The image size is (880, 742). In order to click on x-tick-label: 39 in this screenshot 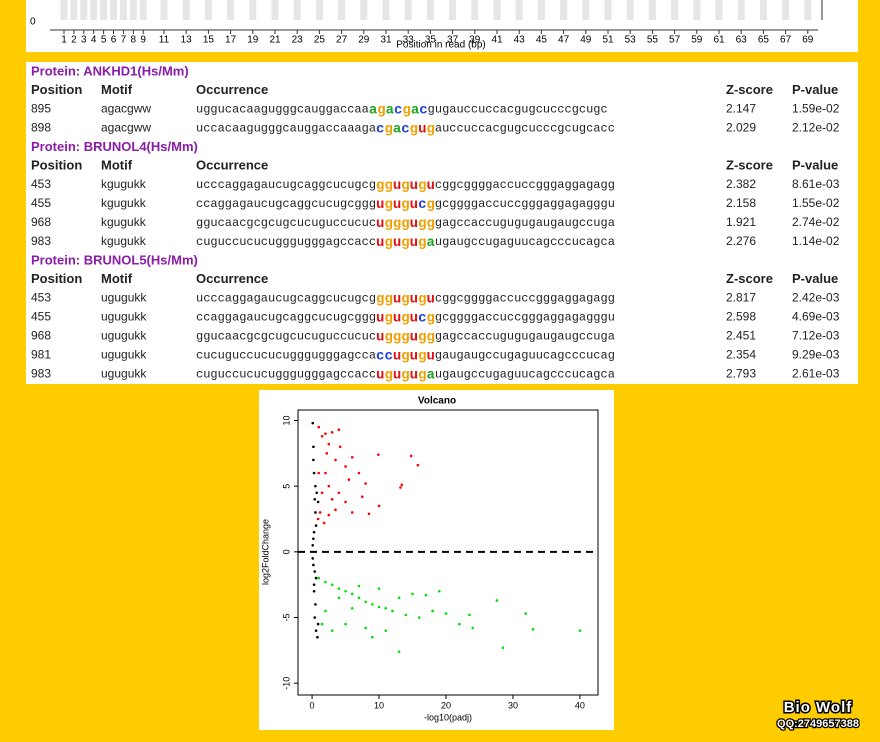, I will do `click(475, 40)`.